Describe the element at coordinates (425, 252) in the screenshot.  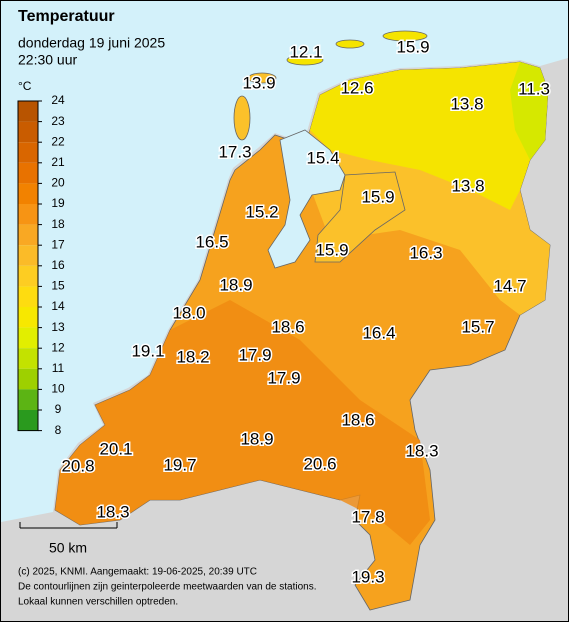
I see `station-value: 16.3` at that location.